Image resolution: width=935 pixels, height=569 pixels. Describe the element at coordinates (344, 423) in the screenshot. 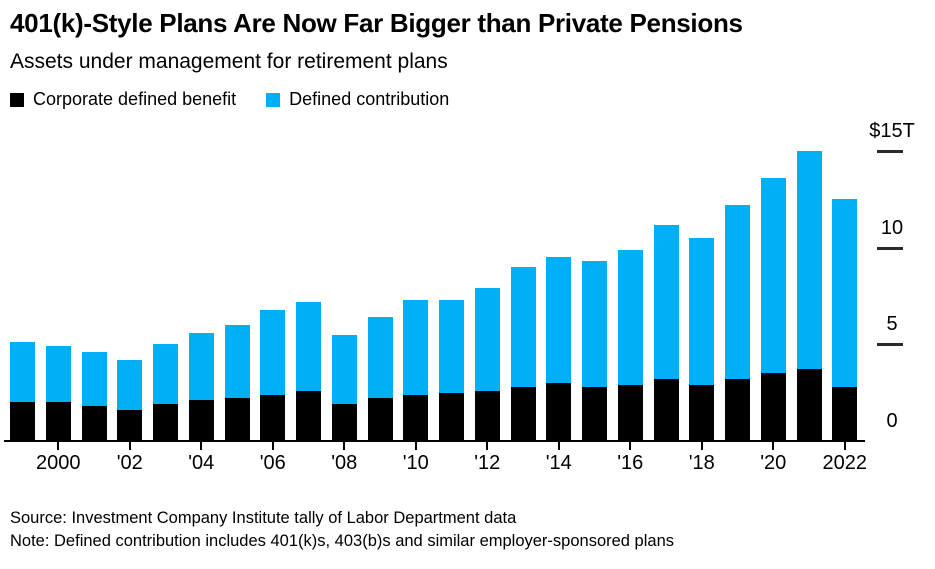

I see `bar-corporate-defined-benefit-2008` at that location.